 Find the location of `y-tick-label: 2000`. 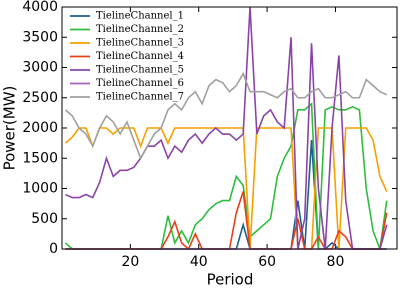

y-tick-label: 2000 is located at coordinates (40, 128).